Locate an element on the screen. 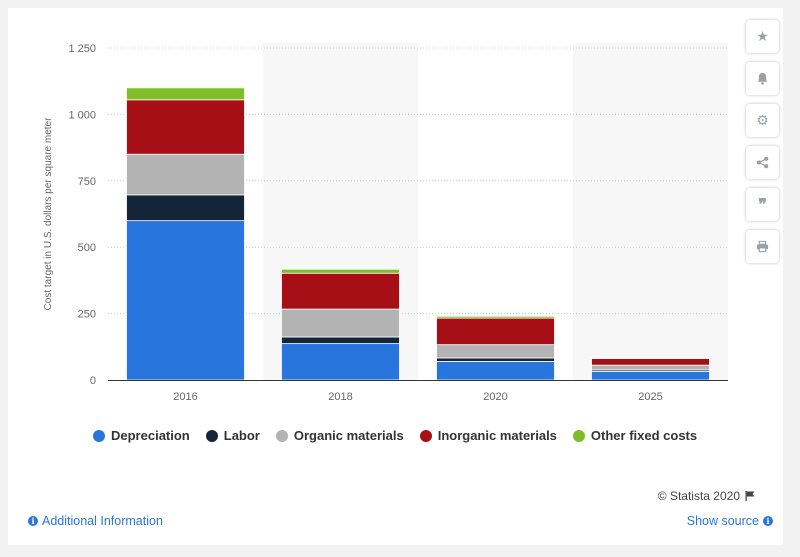 This screenshot has height=557, width=800. share-button is located at coordinates (762, 162).